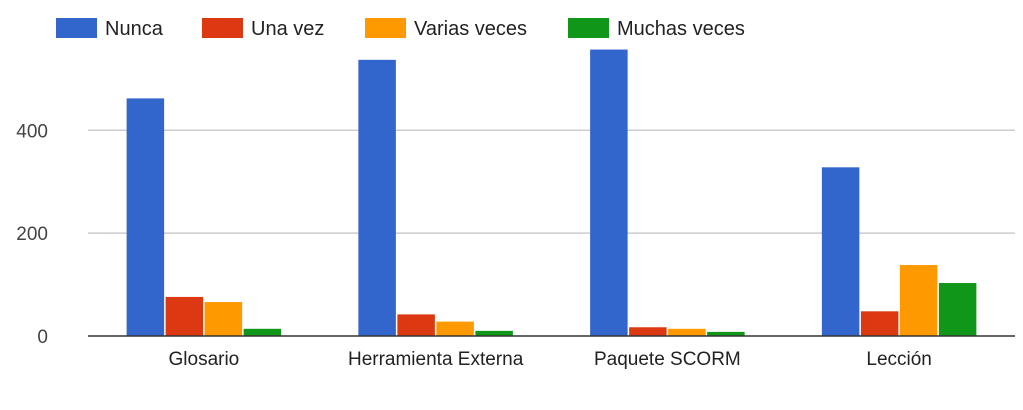  Describe the element at coordinates (32, 131) in the screenshot. I see `y-tick-label: 400` at that location.